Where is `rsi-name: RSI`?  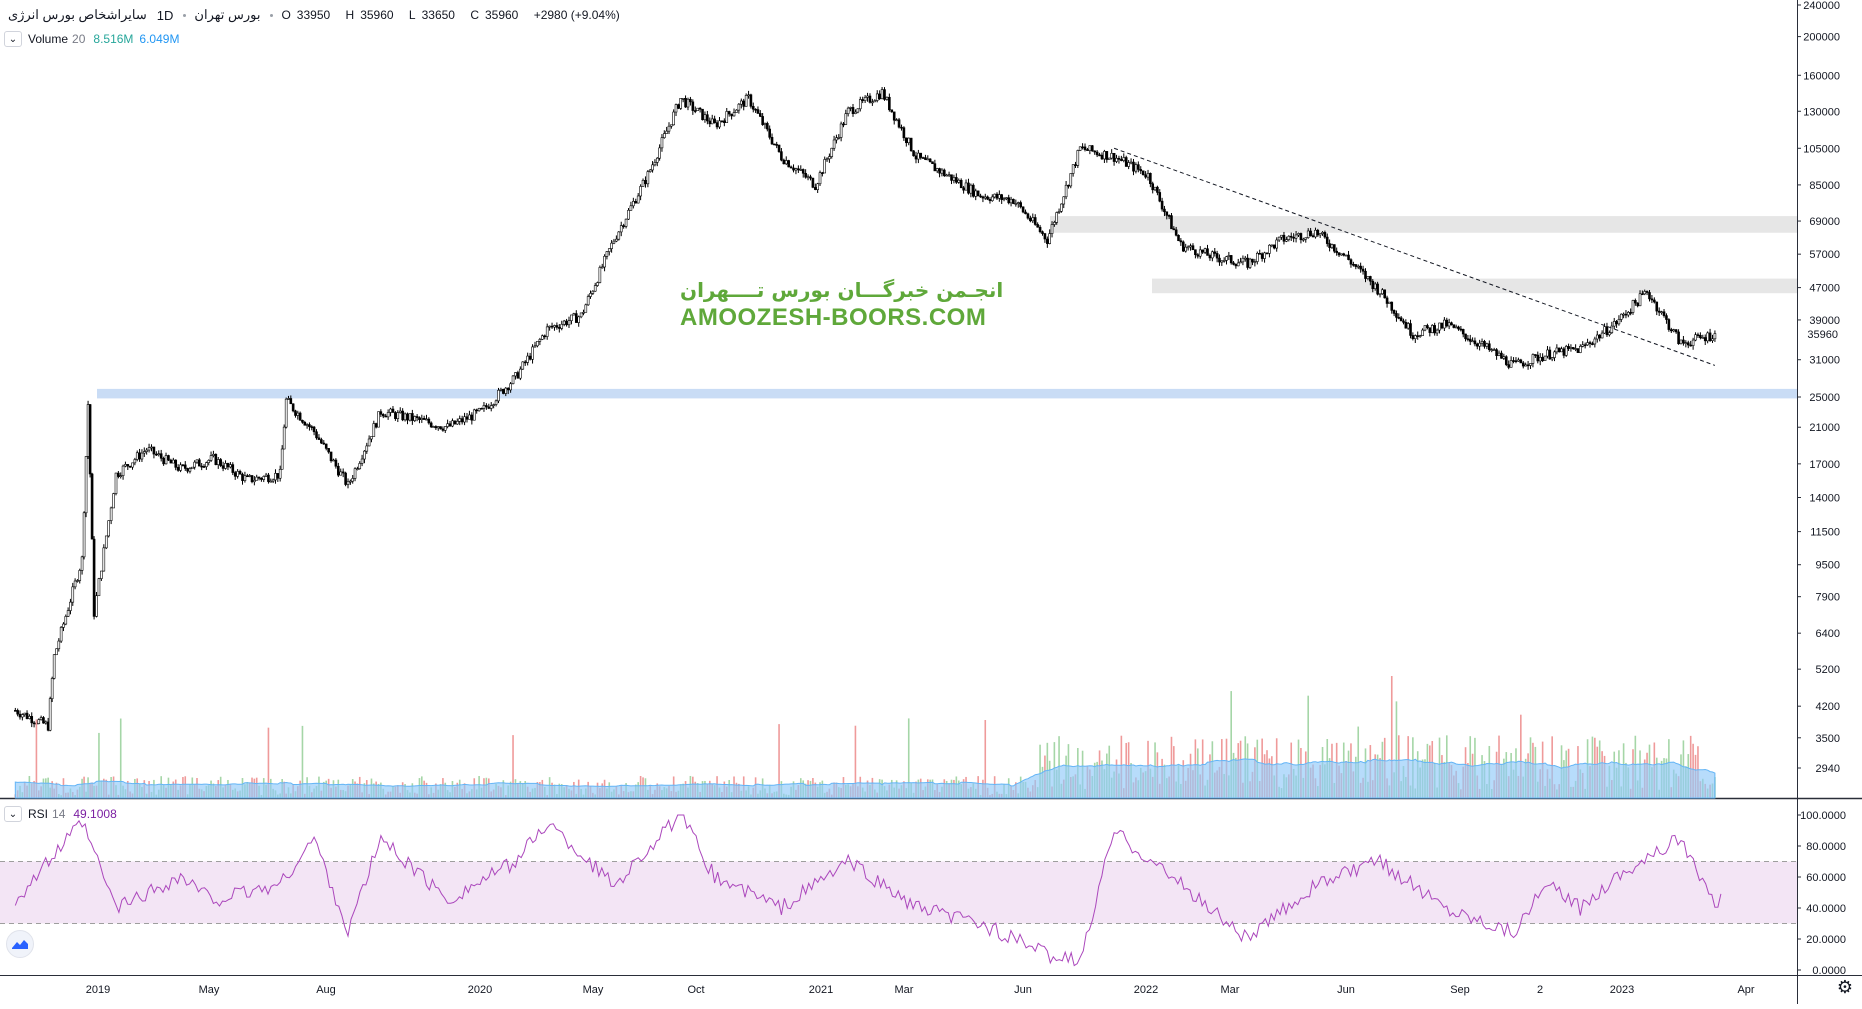 rsi-name: RSI is located at coordinates (38, 814).